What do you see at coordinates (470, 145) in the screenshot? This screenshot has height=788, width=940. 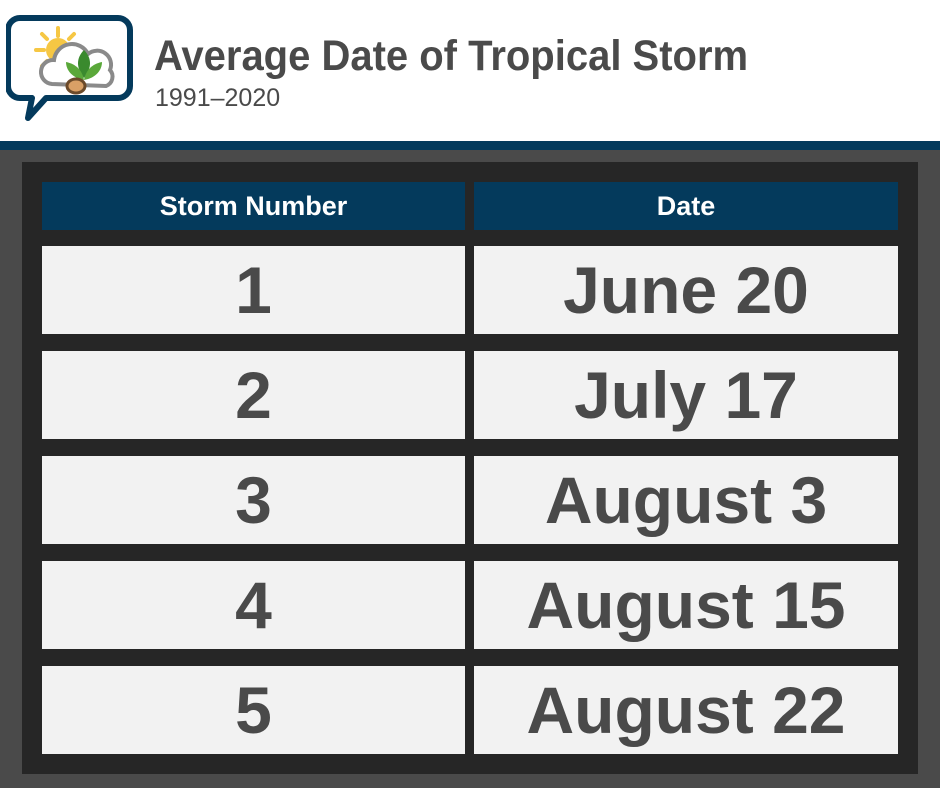 I see `header-divider` at bounding box center [470, 145].